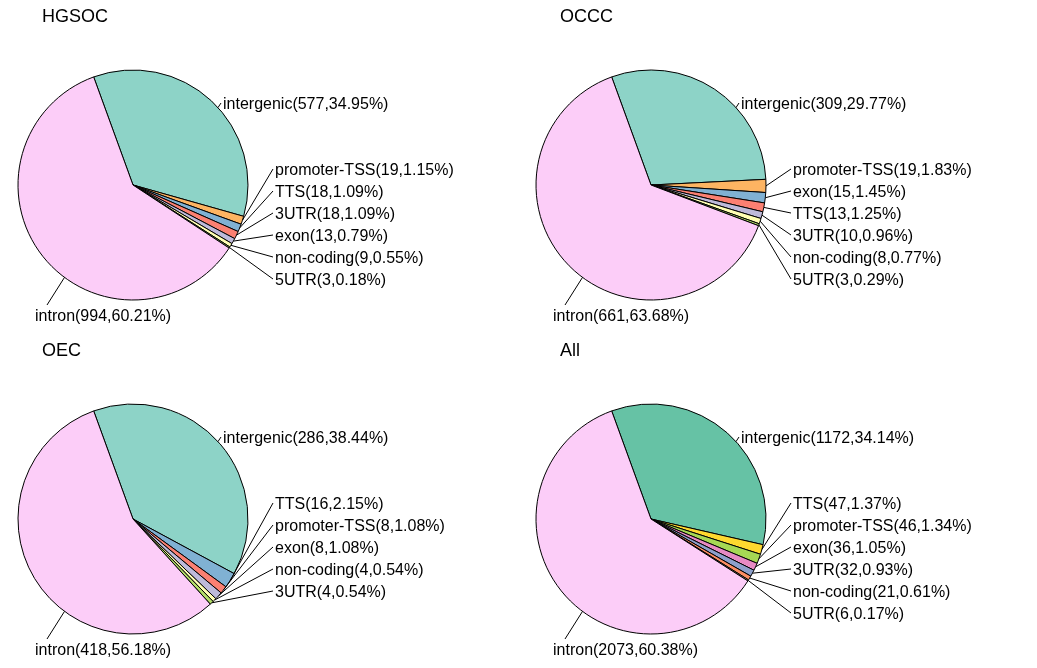 This screenshot has width=1037, height=668. Describe the element at coordinates (907, 257) in the screenshot. I see `data-label: (8,0.77%)` at that location.